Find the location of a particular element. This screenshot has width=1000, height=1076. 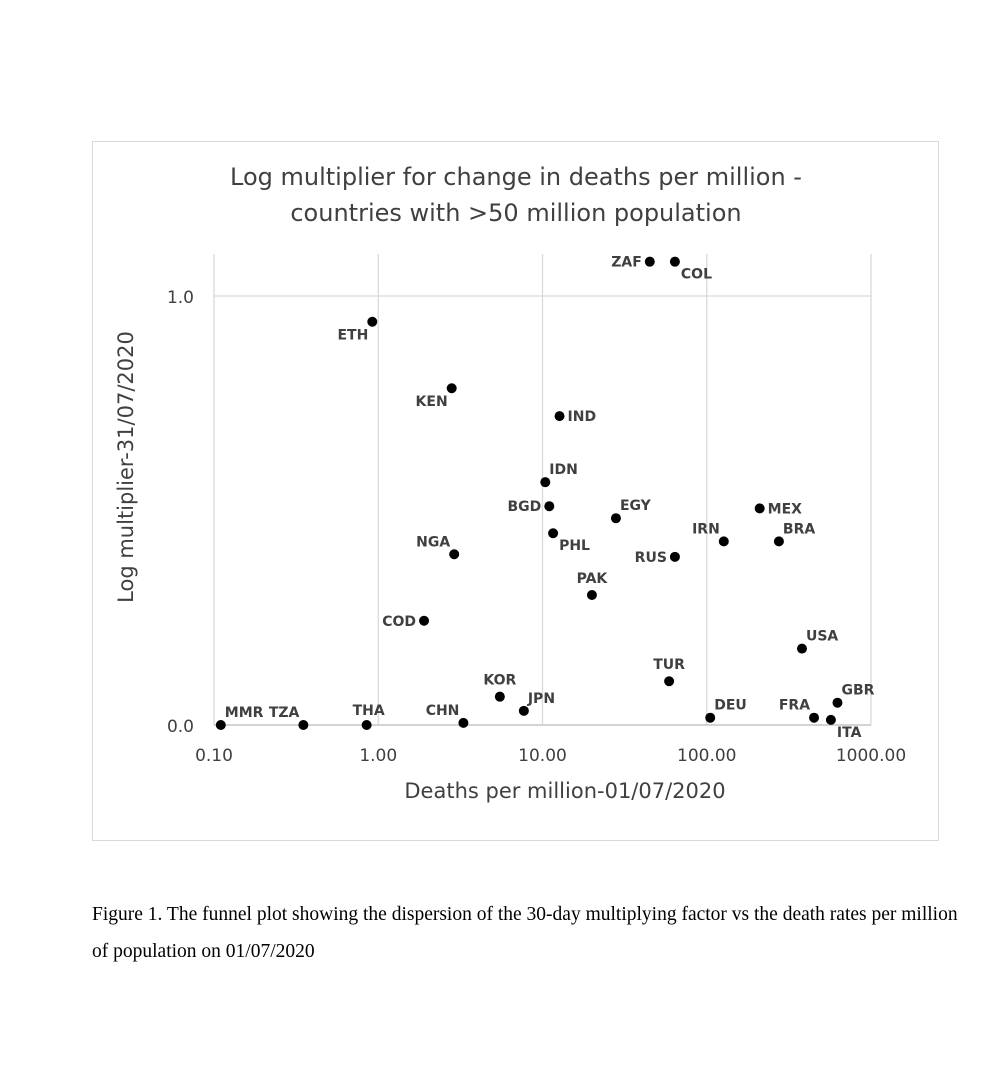

data-label-phl: PHL is located at coordinates (574, 546).